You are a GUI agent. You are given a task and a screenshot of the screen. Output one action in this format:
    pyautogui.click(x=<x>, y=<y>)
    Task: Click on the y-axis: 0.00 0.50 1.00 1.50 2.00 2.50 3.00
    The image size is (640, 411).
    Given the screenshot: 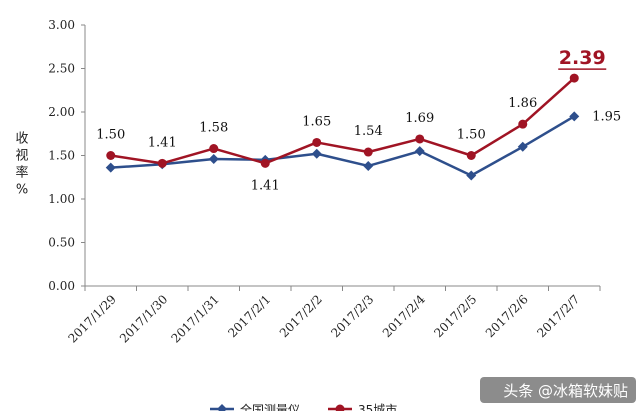 What is the action you would take?
    pyautogui.click(x=67, y=155)
    